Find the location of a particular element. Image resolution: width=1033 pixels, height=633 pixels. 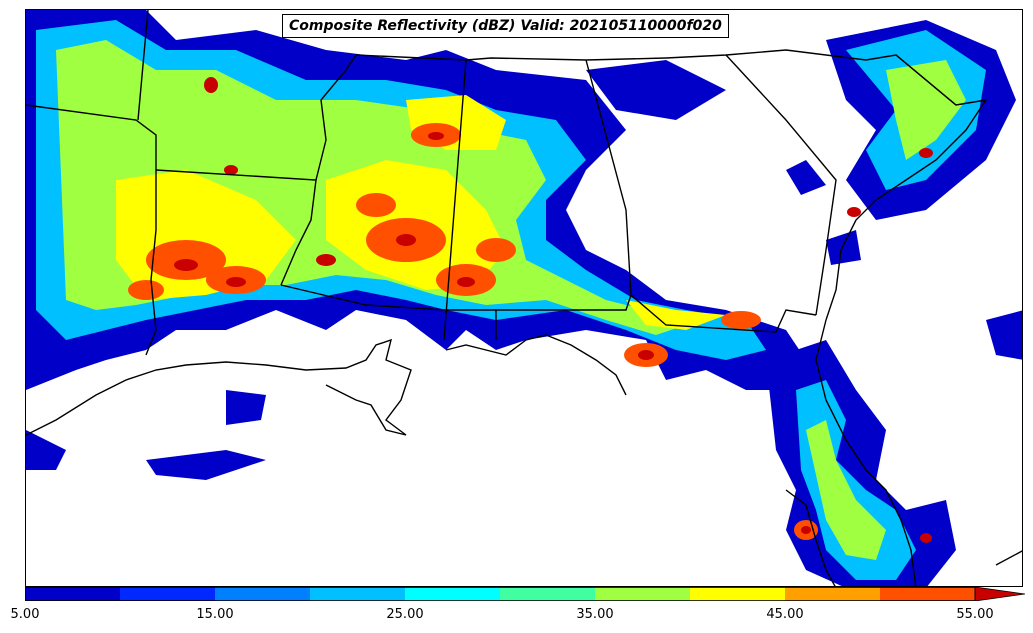

colorbar-tick-label: 15.00 is located at coordinates (215, 614).